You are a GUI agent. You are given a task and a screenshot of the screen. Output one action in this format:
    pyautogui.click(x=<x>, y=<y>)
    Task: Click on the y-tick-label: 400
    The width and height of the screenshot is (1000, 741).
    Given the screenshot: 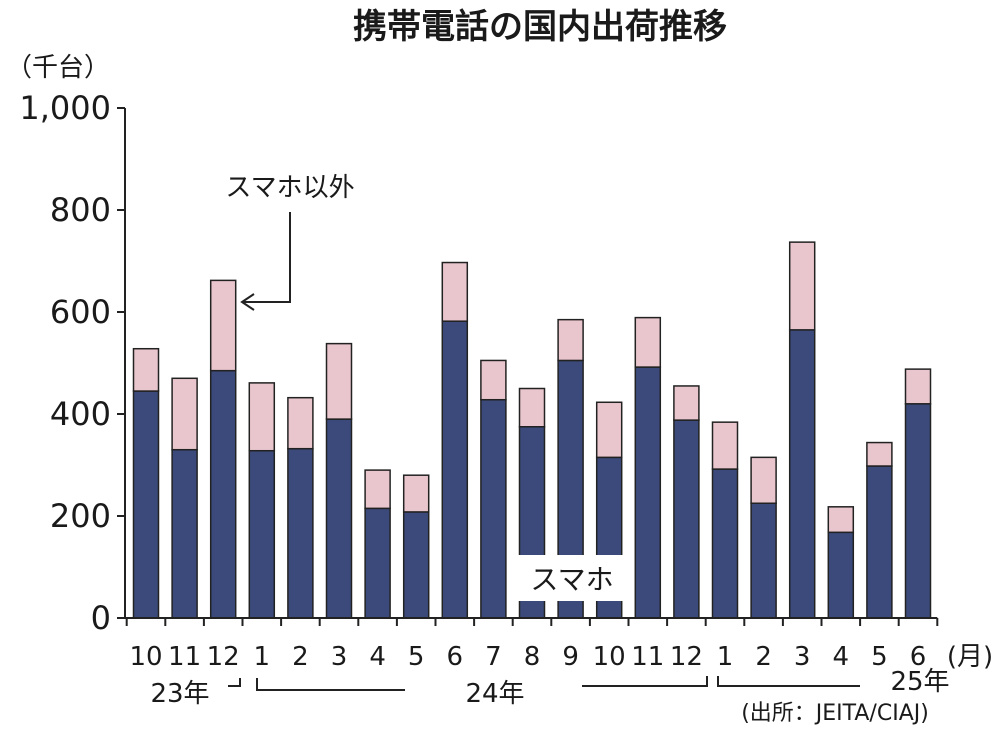 What is the action you would take?
    pyautogui.click(x=80, y=414)
    